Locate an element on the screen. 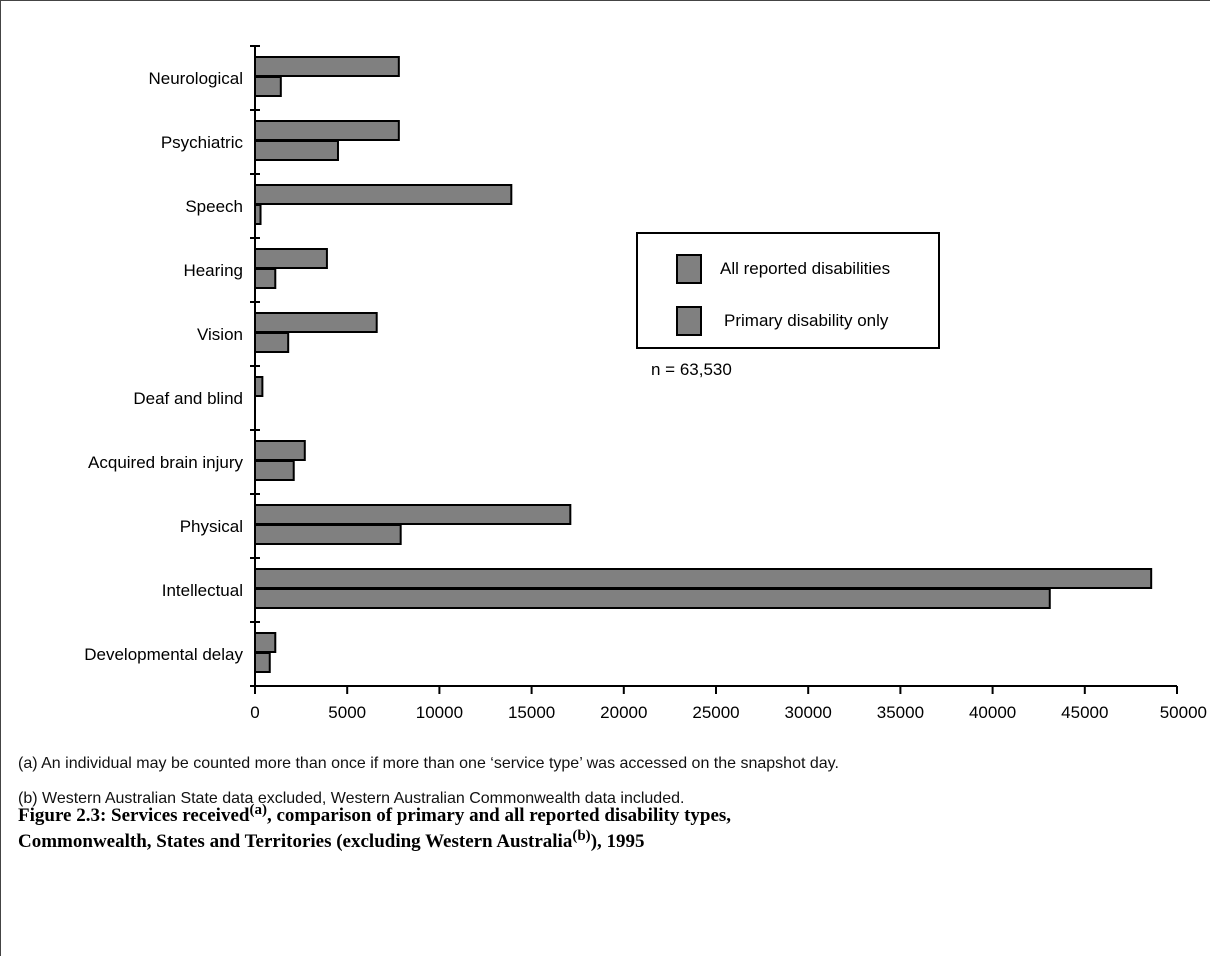 The image size is (1210, 956). frame-top-border is located at coordinates (605, 0).